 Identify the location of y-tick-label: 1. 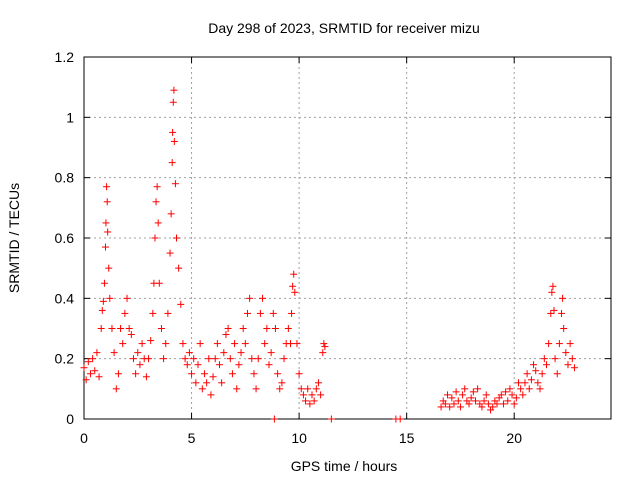
(70, 117).